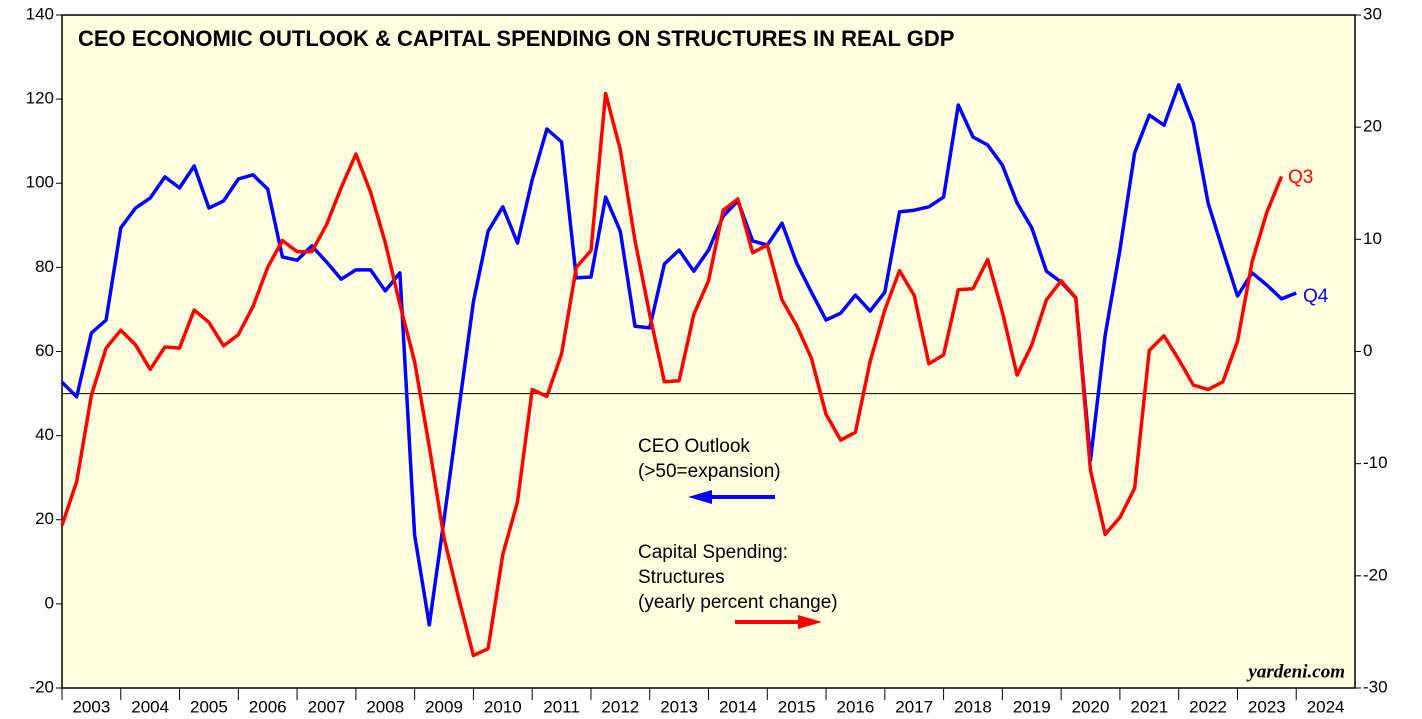 The width and height of the screenshot is (1422, 719). Describe the element at coordinates (856, 706) in the screenshot. I see `x-tick-label: 2016` at that location.